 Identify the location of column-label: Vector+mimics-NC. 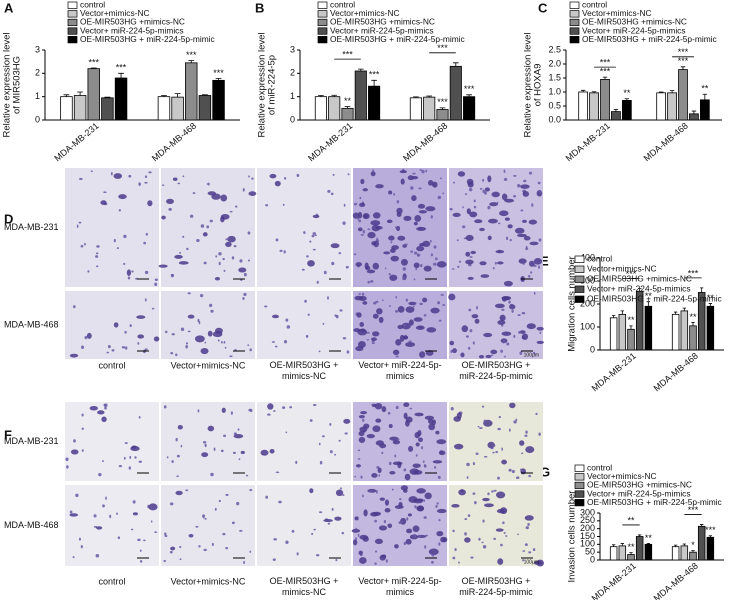
(208, 581).